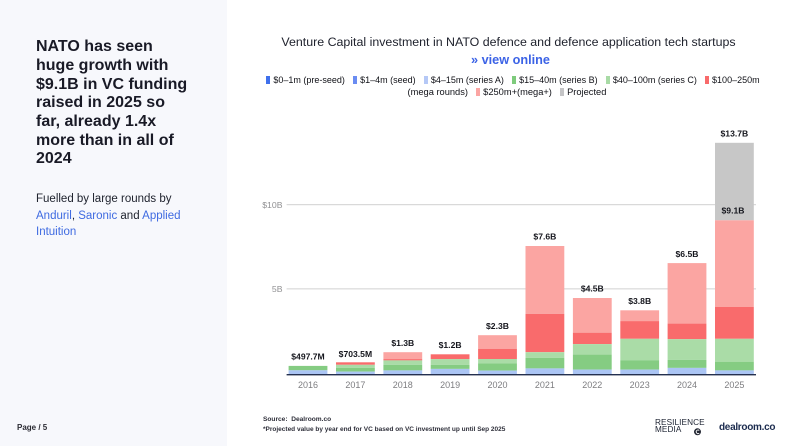  I want to click on svg-text: 2016, so click(308, 385).